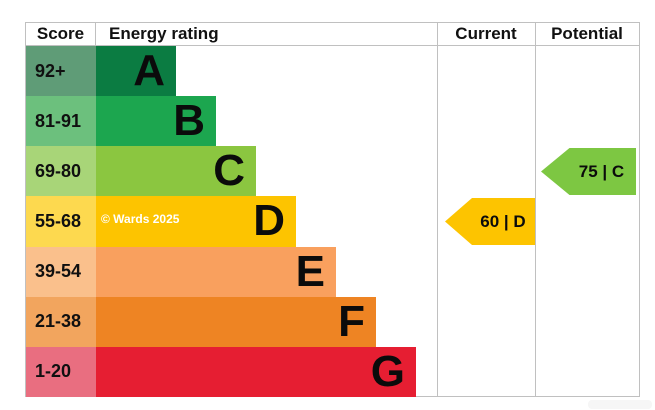  I want to click on score-range-f: 21-38, so click(61, 321).